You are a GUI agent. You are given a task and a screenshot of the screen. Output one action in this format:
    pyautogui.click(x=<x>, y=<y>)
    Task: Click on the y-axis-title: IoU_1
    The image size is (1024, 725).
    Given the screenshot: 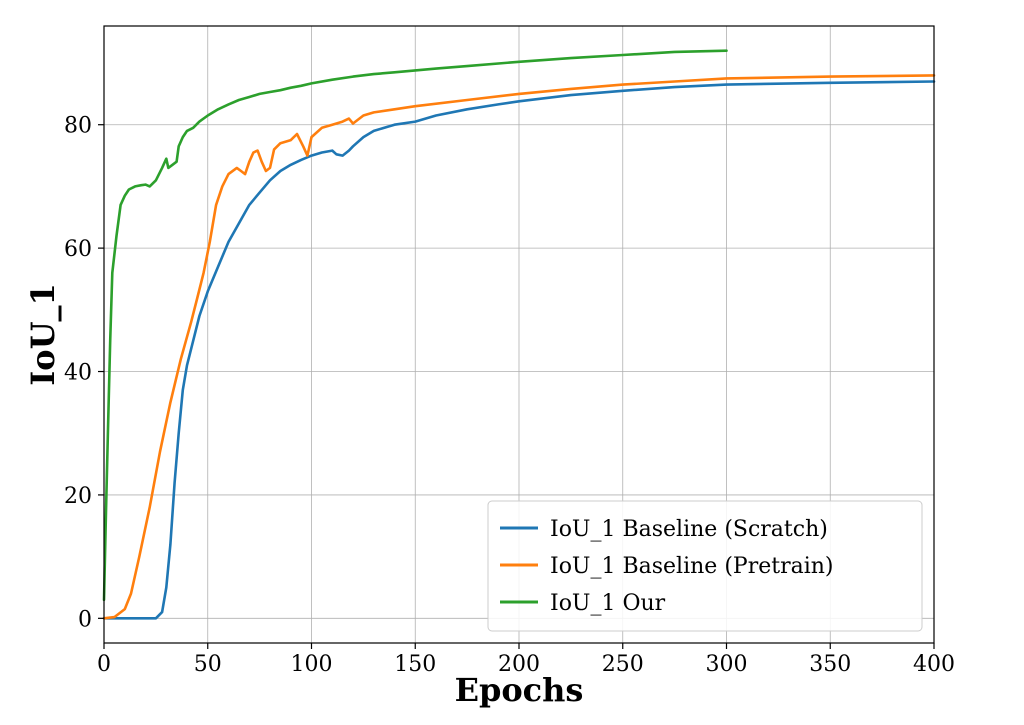 What is the action you would take?
    pyautogui.click(x=43, y=334)
    